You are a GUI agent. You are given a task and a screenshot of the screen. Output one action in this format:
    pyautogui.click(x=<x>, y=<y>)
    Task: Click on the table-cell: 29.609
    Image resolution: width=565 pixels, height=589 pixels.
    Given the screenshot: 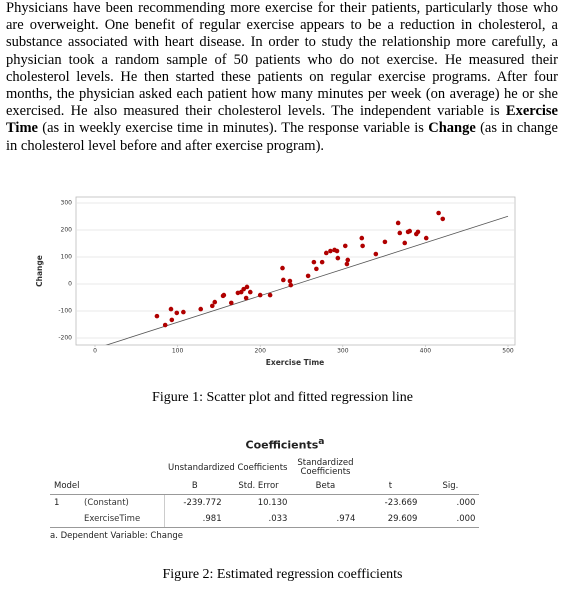 What is the action you would take?
    pyautogui.click(x=390, y=519)
    